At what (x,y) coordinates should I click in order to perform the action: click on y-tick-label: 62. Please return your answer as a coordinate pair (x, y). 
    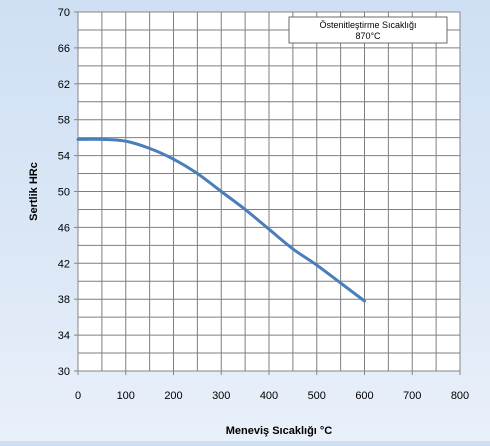
    Looking at the image, I should click on (64, 85).